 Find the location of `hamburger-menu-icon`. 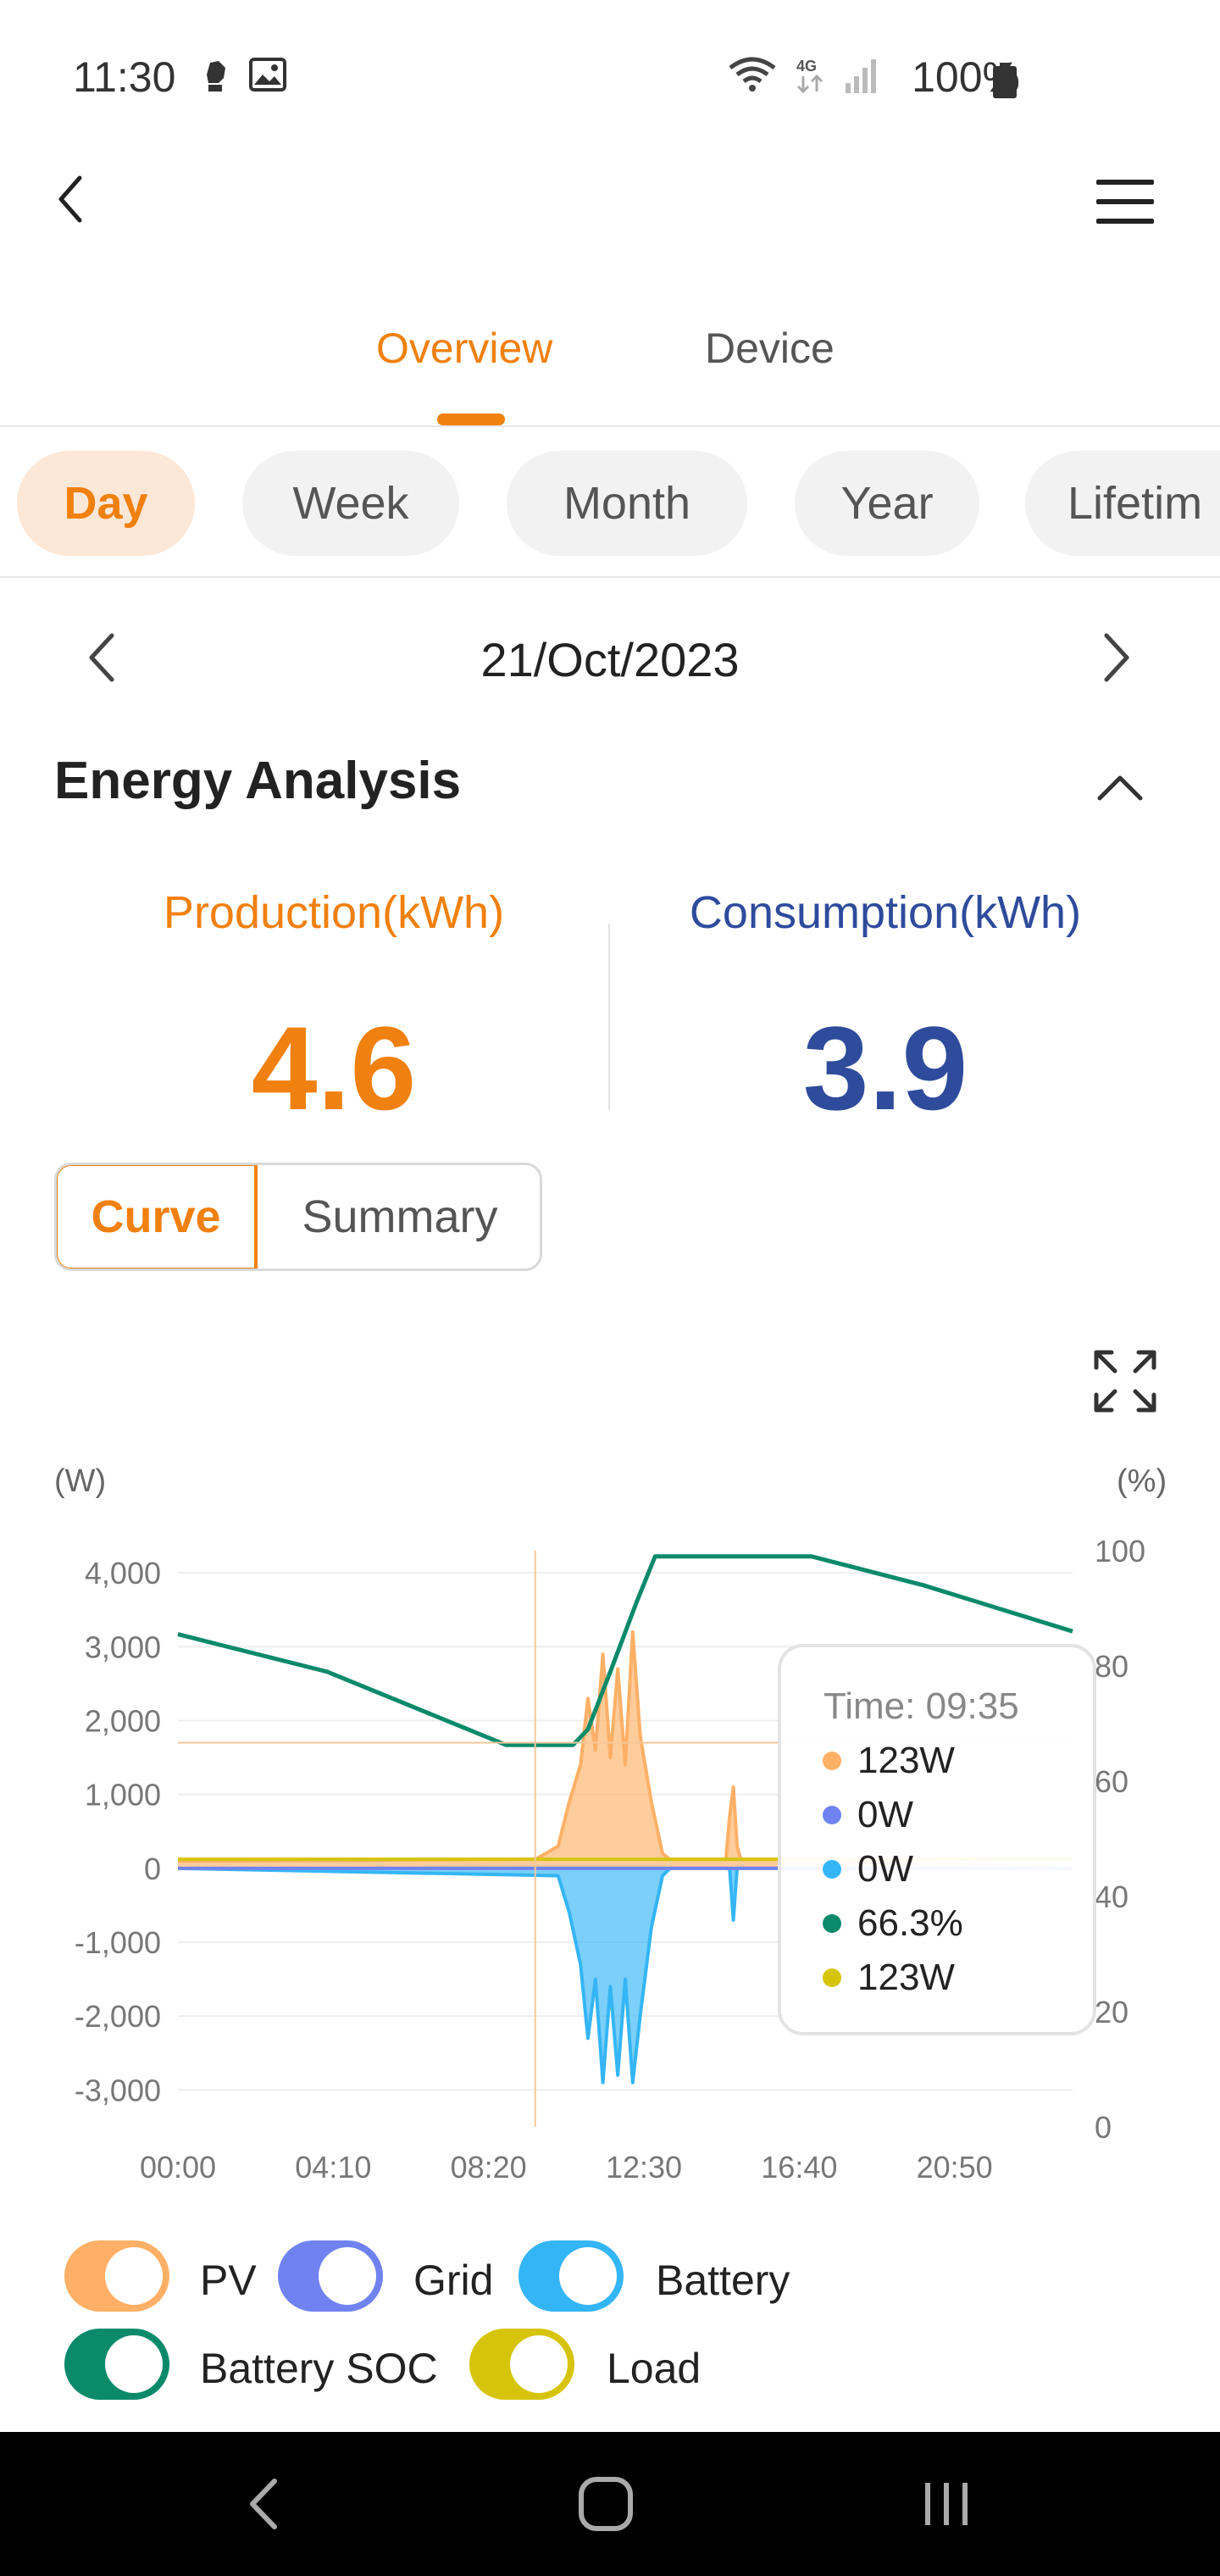

hamburger-menu-icon is located at coordinates (1125, 201).